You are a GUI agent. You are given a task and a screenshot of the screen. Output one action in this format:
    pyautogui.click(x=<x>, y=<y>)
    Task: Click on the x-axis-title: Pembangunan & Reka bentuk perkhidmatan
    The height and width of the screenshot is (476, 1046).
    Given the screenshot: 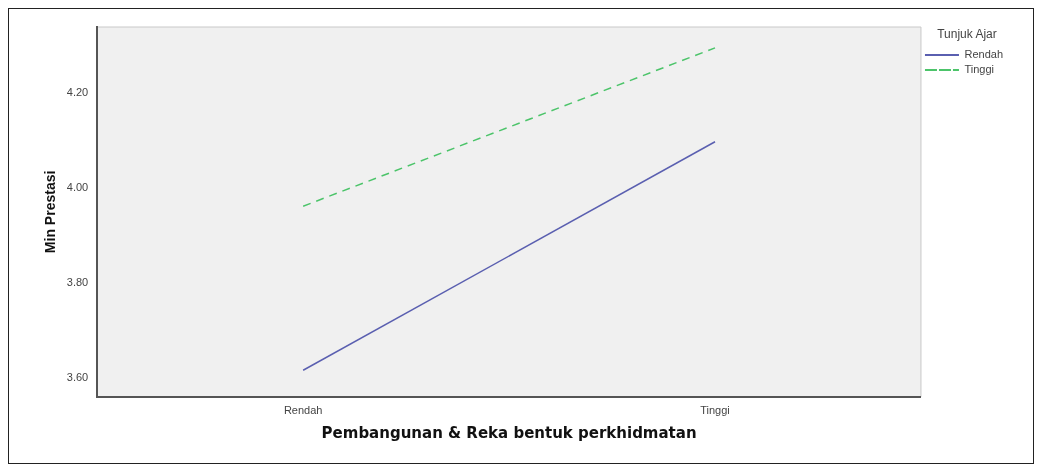 What is the action you would take?
    pyautogui.click(x=509, y=432)
    